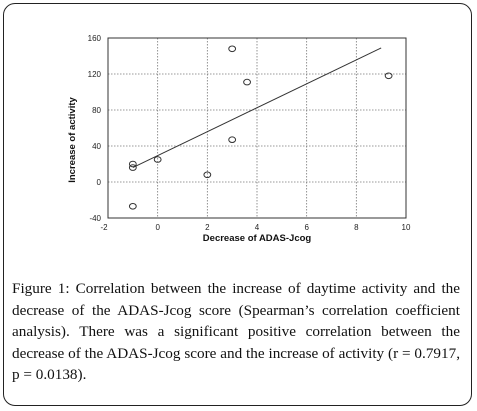 This screenshot has height=411, width=477. I want to click on x-axis-label: Decrease of ADAS-Jcog, so click(257, 238).